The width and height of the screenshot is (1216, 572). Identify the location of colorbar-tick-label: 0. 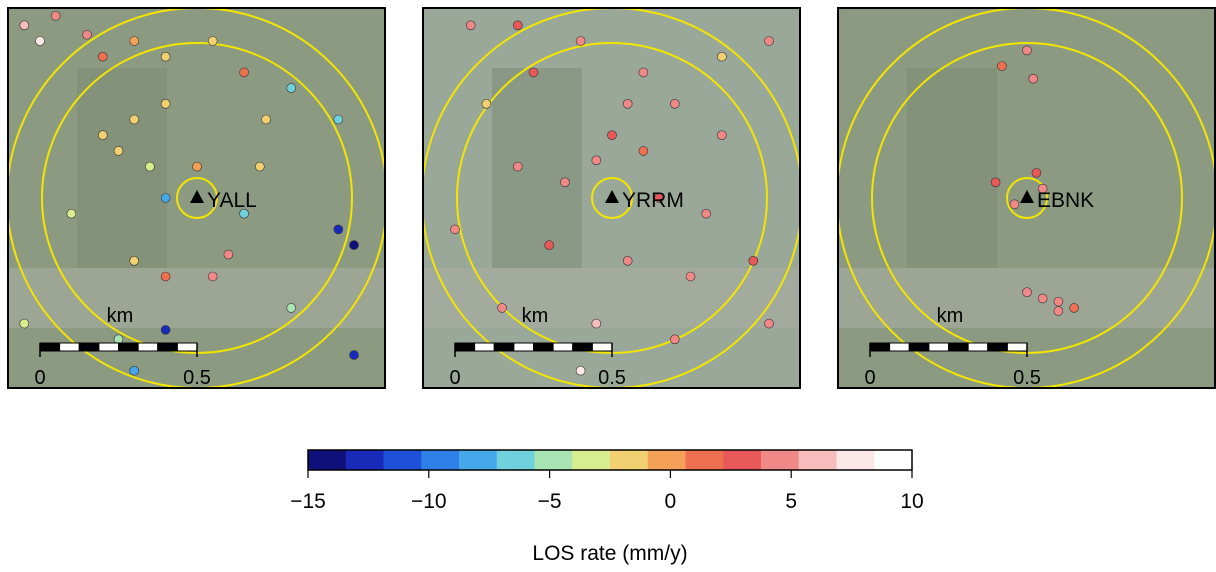
(671, 501).